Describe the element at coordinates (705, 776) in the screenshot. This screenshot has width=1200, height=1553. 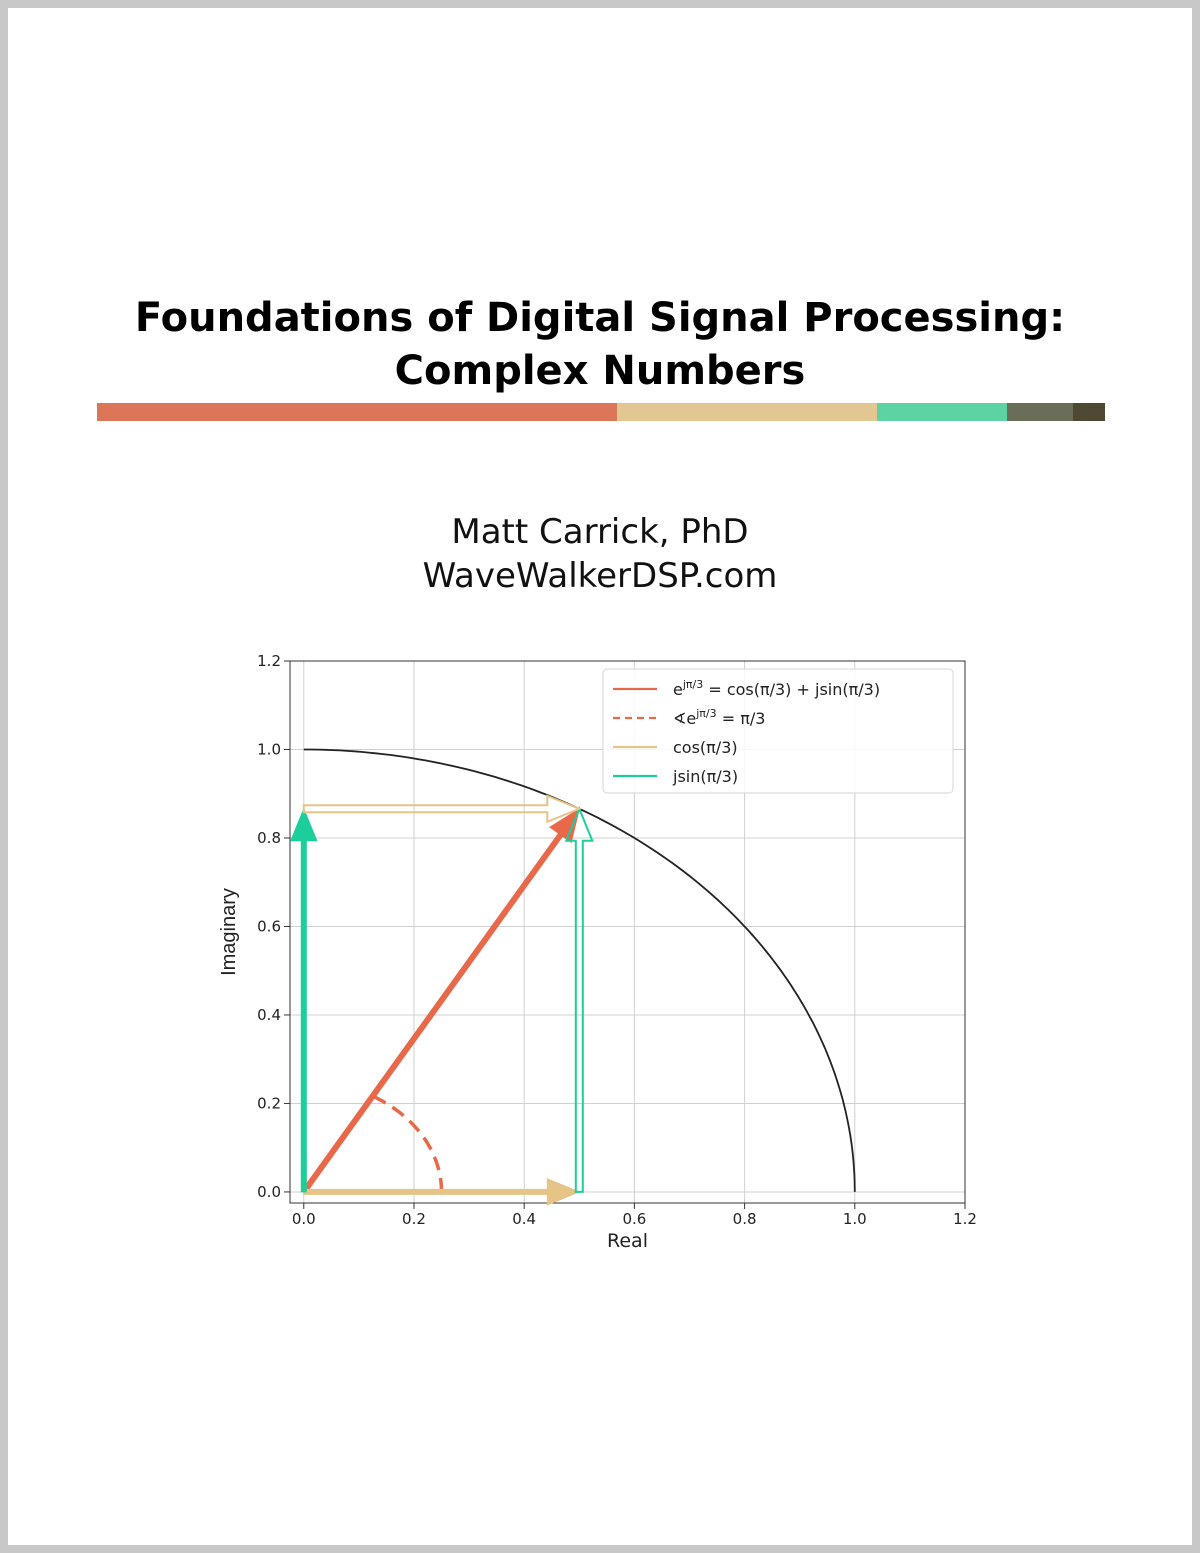
I see `legend-entry-label: jsin(π/3)` at that location.